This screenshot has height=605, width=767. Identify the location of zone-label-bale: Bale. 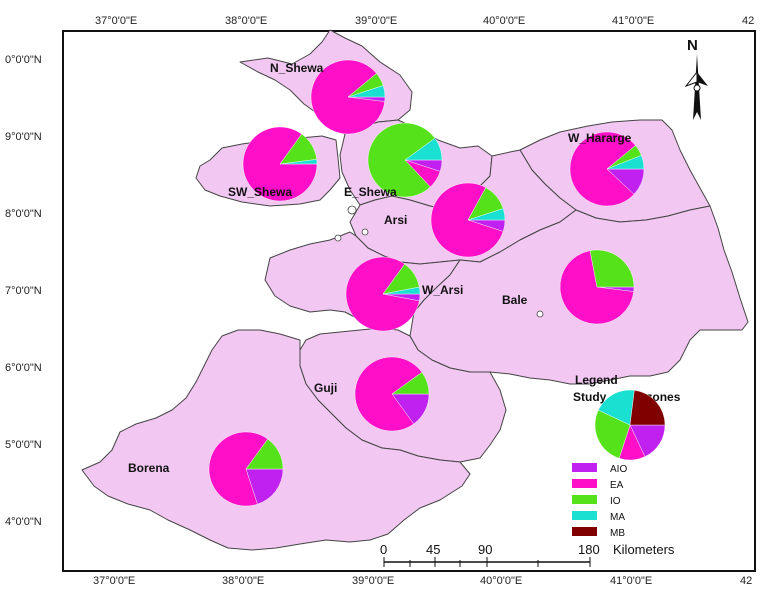
(515, 300).